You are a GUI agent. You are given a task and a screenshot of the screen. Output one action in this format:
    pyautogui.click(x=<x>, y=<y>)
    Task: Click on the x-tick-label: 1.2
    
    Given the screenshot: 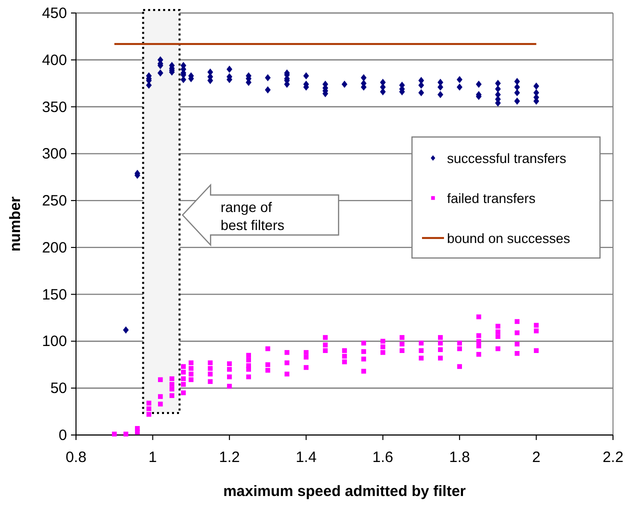 What is the action you would take?
    pyautogui.click(x=229, y=457)
    